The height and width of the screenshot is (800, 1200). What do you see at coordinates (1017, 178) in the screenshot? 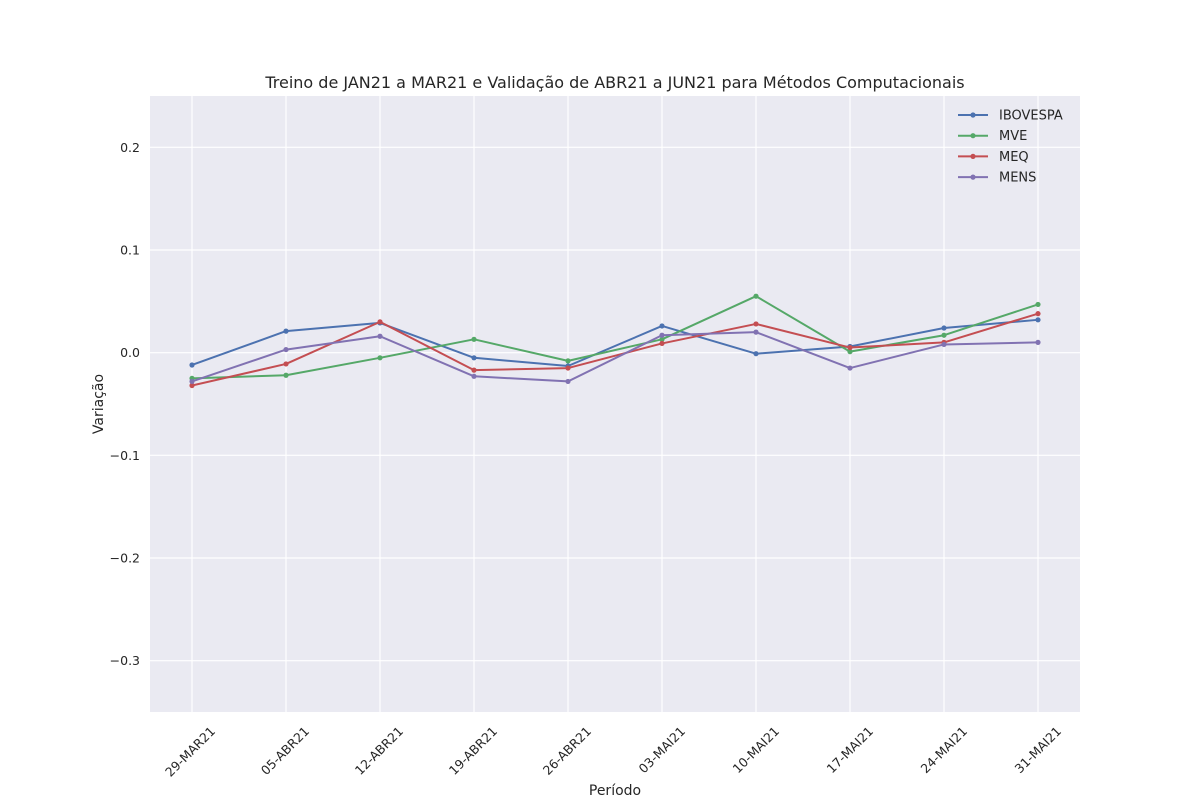
I see `legend-label-mens: MENS` at bounding box center [1017, 178].